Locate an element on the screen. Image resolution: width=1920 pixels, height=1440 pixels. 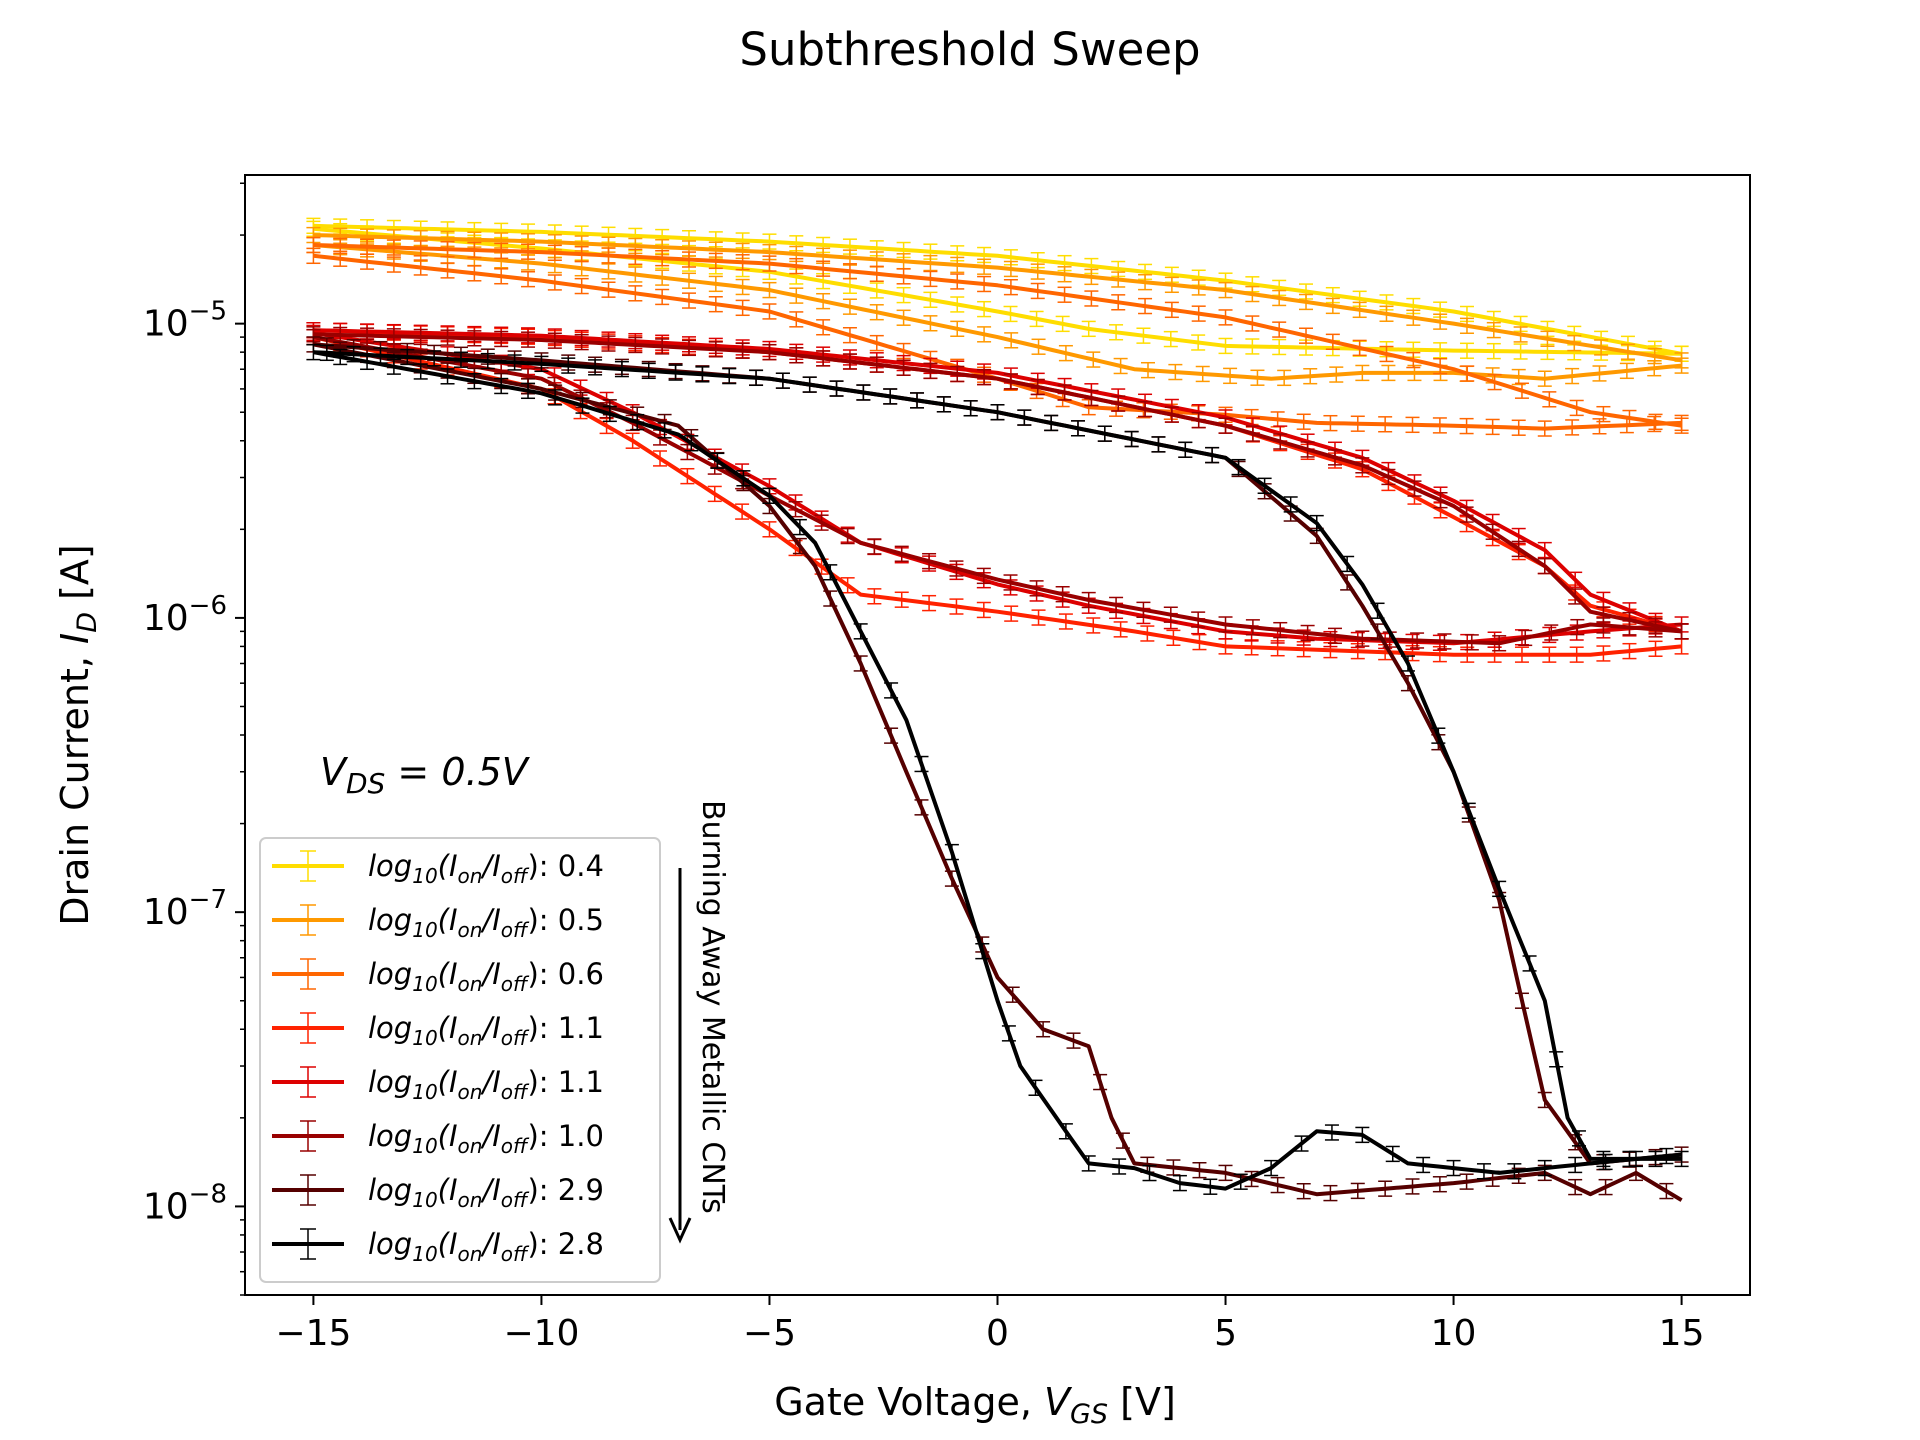
x-tick-label: −10 is located at coordinates (541, 1333).